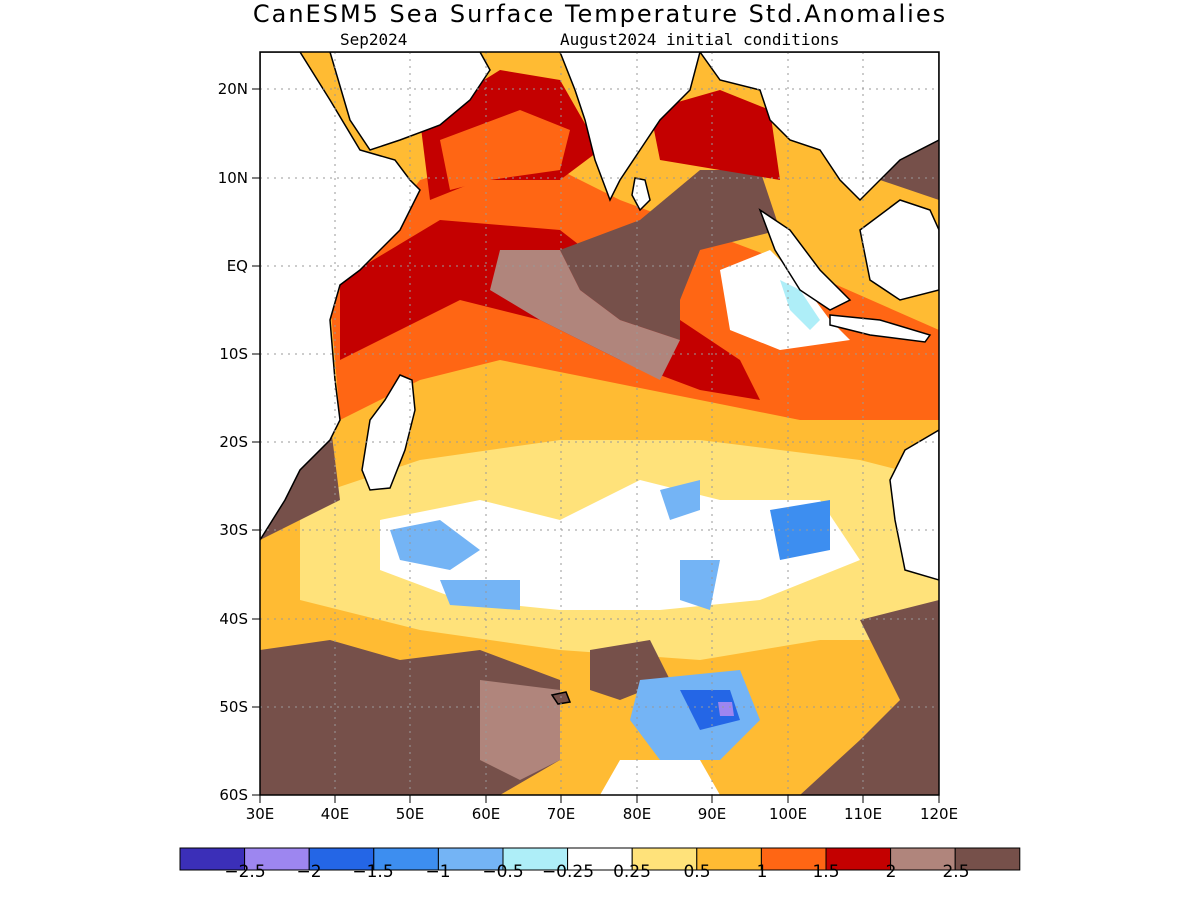 The width and height of the screenshot is (1200, 900). Describe the element at coordinates (437, 872) in the screenshot. I see `colorbar-label: −1` at that location.